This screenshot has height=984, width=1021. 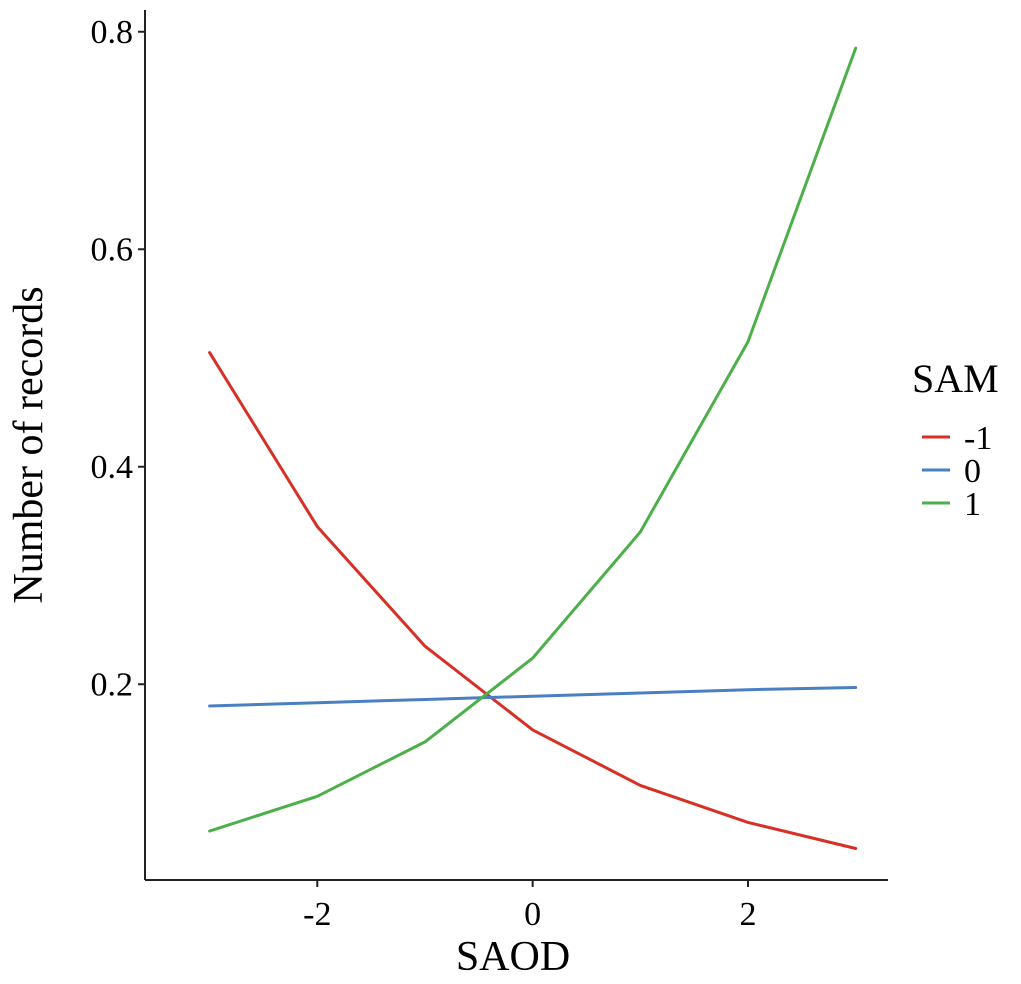 What do you see at coordinates (957, 471) in the screenshot?
I see `legend-items: -101` at bounding box center [957, 471].